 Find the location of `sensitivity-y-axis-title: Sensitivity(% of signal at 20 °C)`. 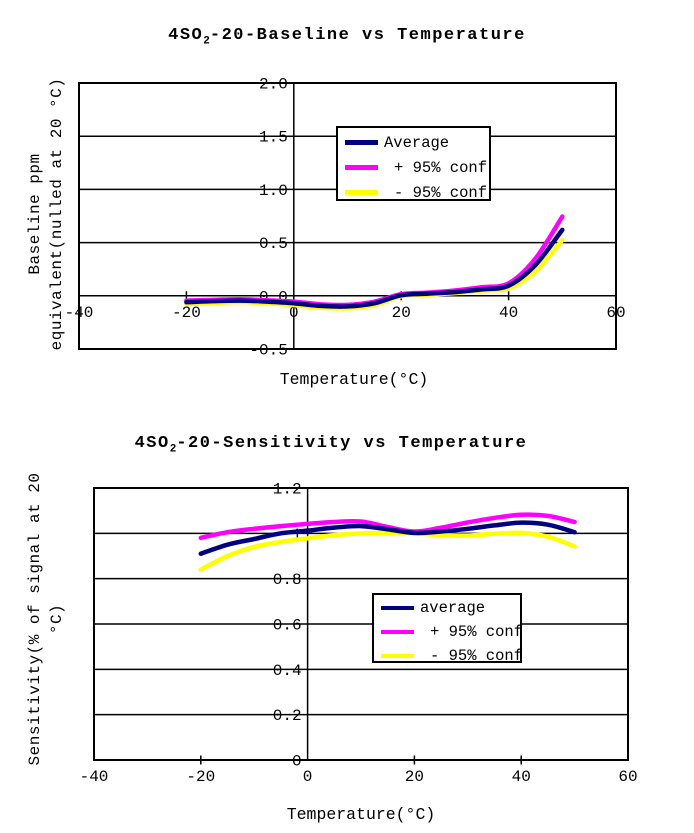

sensitivity-y-axis-title: Sensitivity(% of signal at 20 °C) is located at coordinates (46, 619).